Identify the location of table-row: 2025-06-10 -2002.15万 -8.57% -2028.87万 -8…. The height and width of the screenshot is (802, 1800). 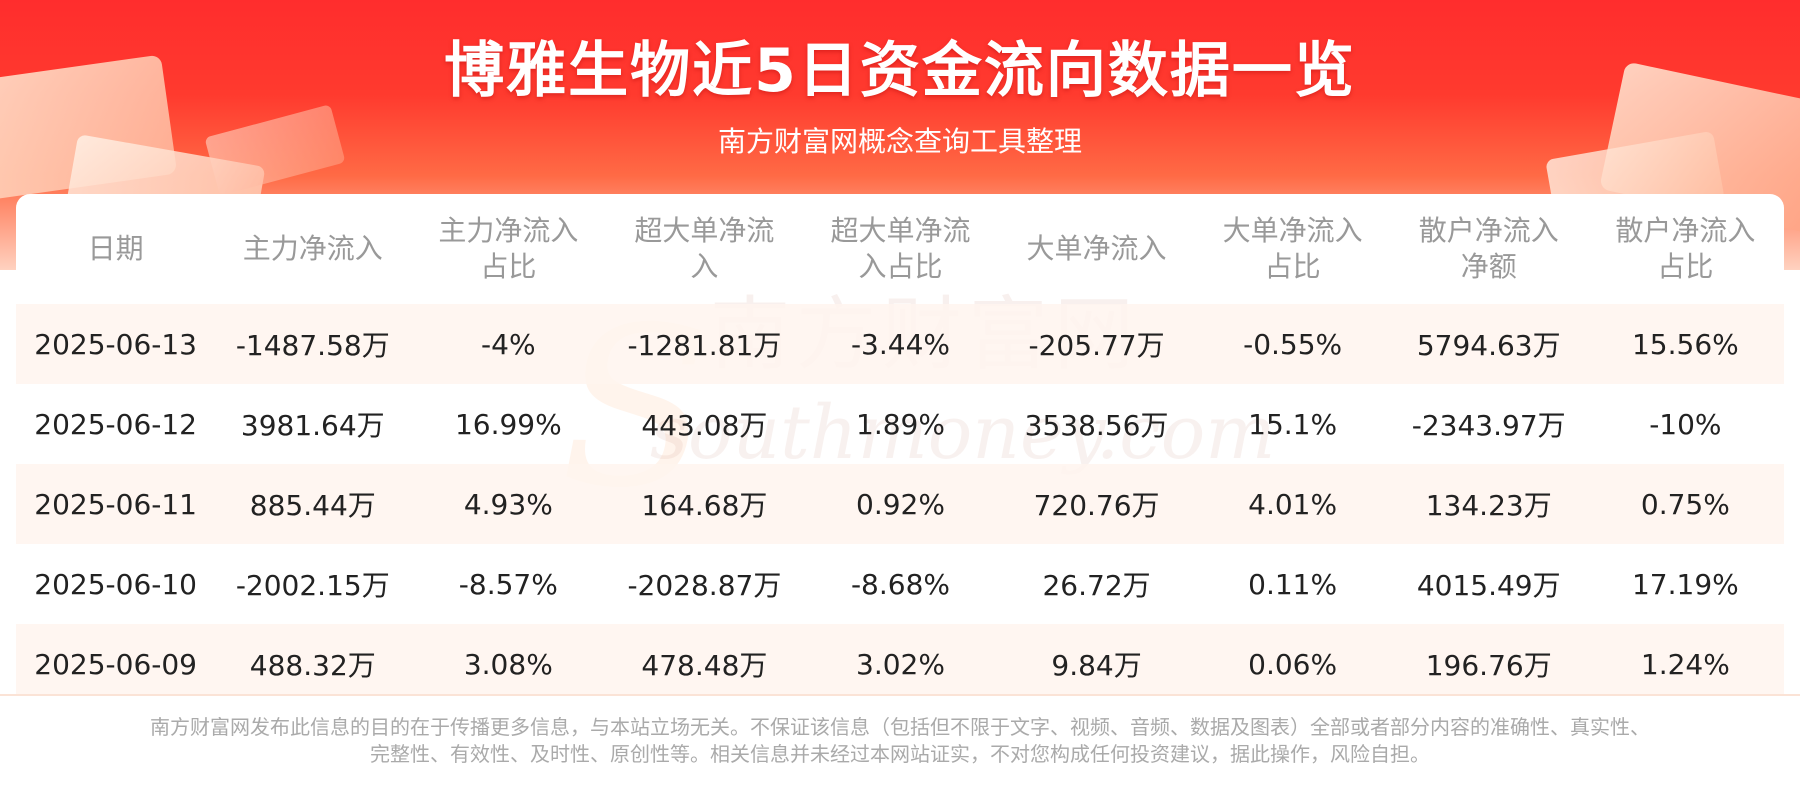
(900, 584).